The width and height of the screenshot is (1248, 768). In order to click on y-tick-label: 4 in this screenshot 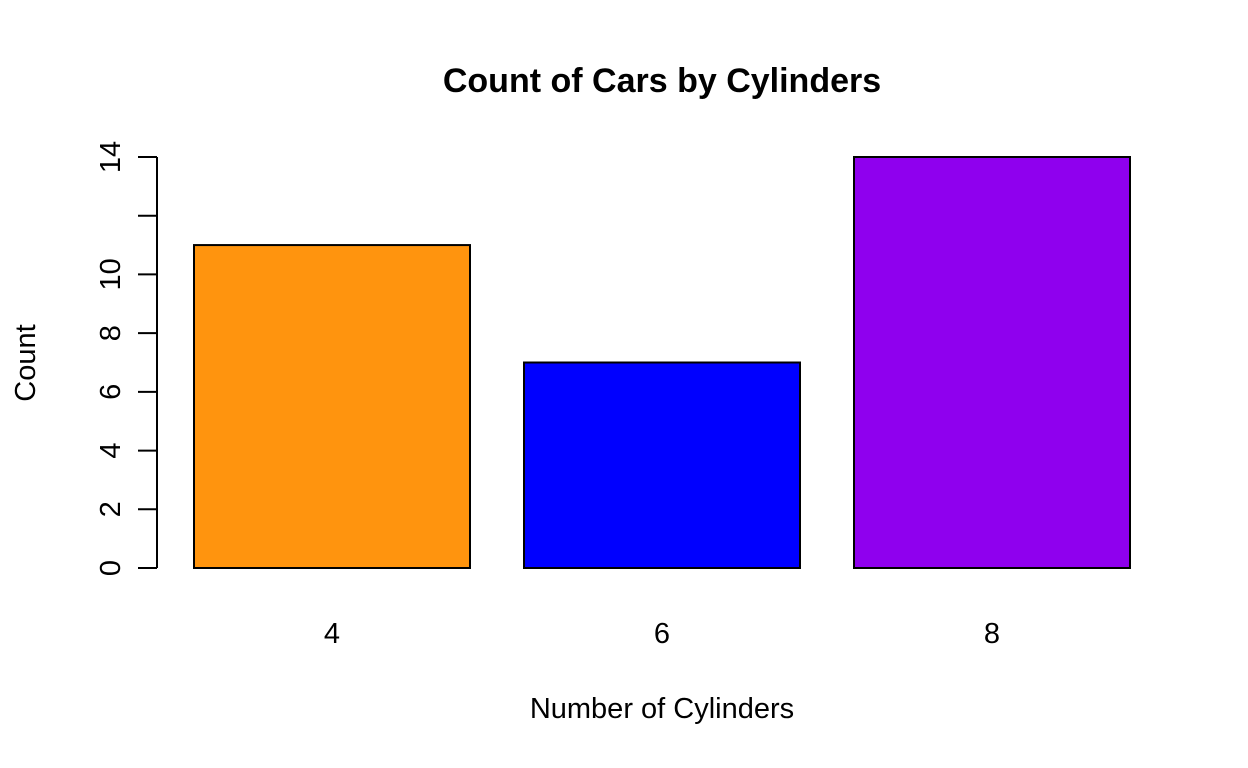, I will do `click(111, 451)`.